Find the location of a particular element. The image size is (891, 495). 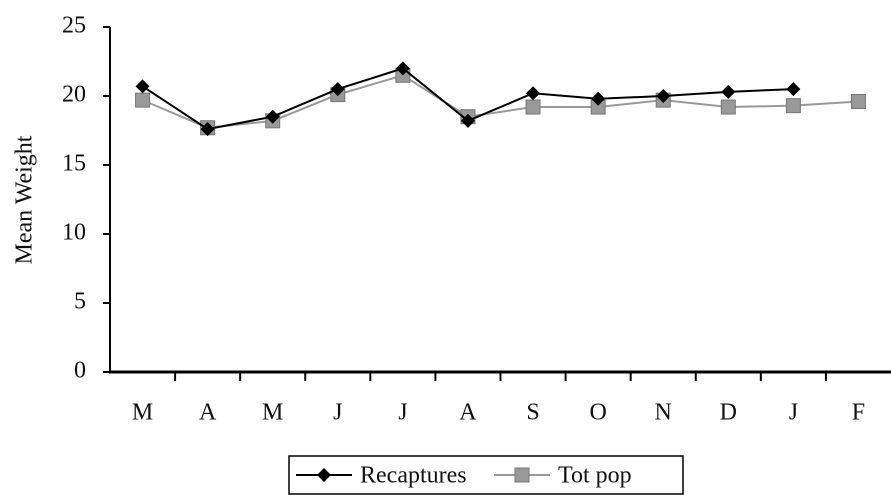

x-tick-label: D is located at coordinates (728, 413).